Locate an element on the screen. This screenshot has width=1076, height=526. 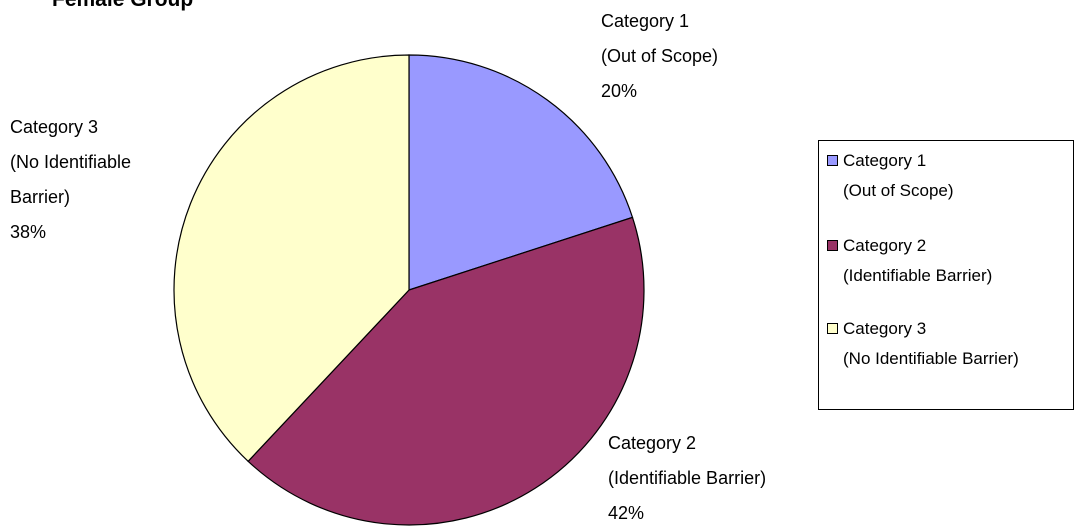
data-label-value: 38% is located at coordinates (28, 232).